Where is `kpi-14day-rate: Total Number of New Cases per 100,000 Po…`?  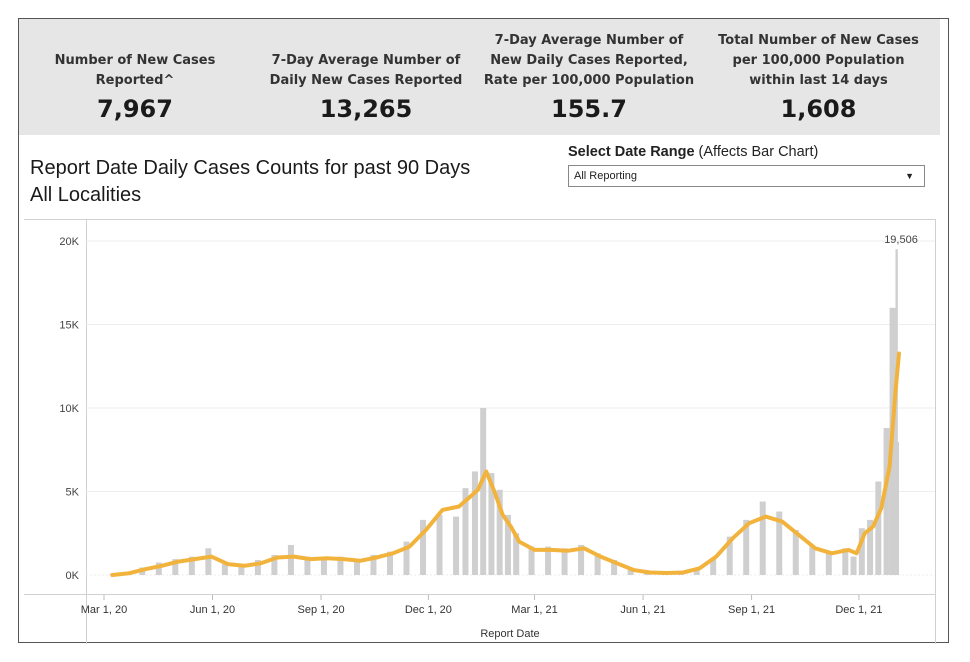
kpi-14day-rate: Total Number of New Cases per 100,000 Po… is located at coordinates (818, 77).